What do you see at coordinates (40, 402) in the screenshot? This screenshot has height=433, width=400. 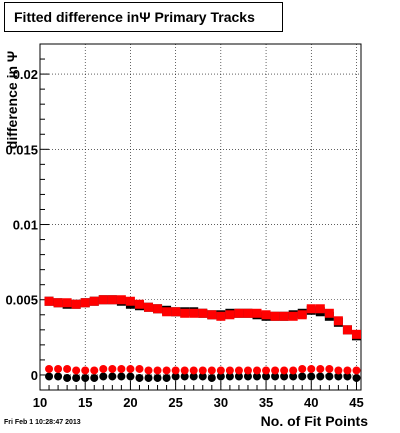 I see `x-tick-label: 10` at bounding box center [40, 402].